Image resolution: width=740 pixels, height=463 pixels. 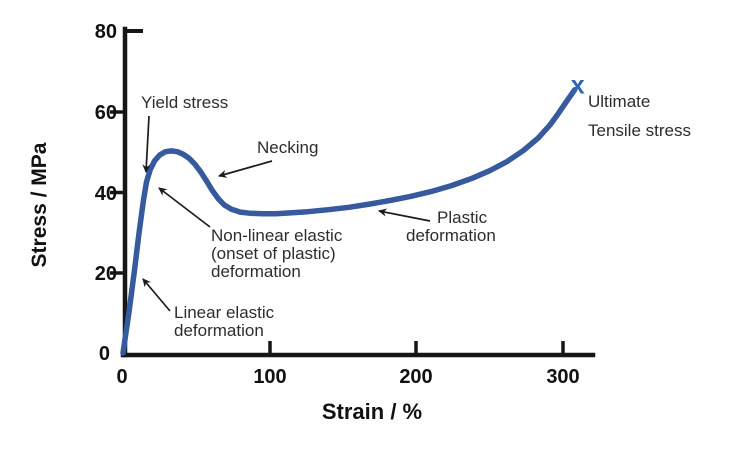 I want to click on annotation-nonlinear-line2: (onset of plastic), so click(x=273, y=253).